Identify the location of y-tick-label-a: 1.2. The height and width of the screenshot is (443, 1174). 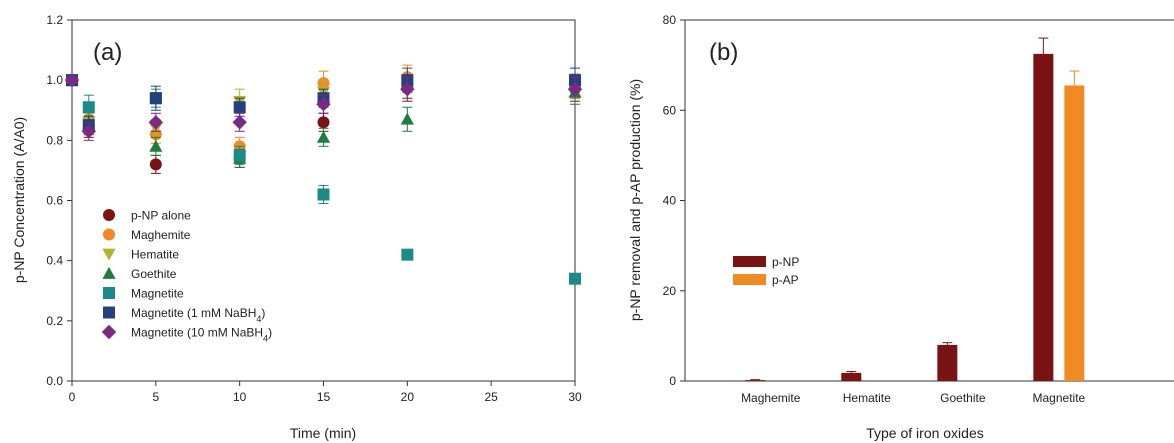
(54, 20).